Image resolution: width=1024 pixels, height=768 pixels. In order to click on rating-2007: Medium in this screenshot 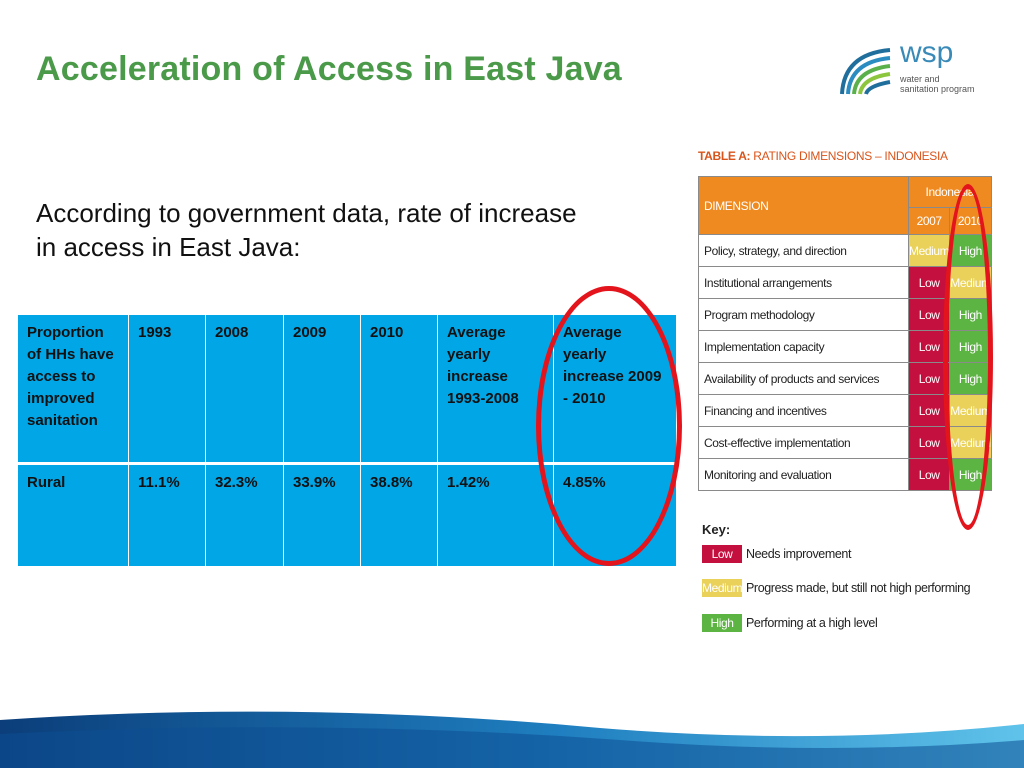, I will do `click(929, 250)`.